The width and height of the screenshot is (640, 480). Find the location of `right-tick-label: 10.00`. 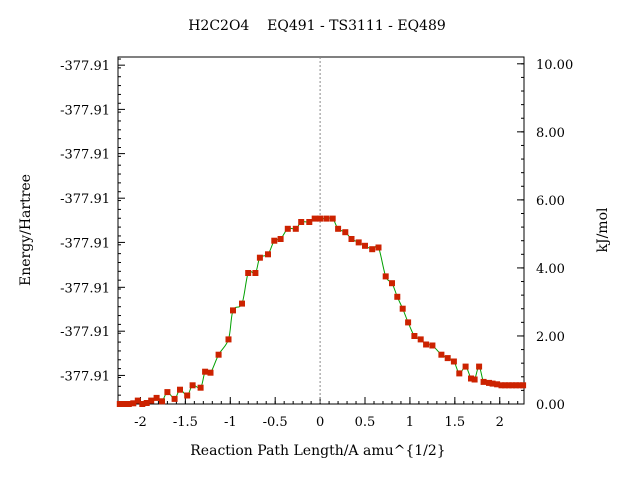

right-tick-label: 10.00 is located at coordinates (554, 65).